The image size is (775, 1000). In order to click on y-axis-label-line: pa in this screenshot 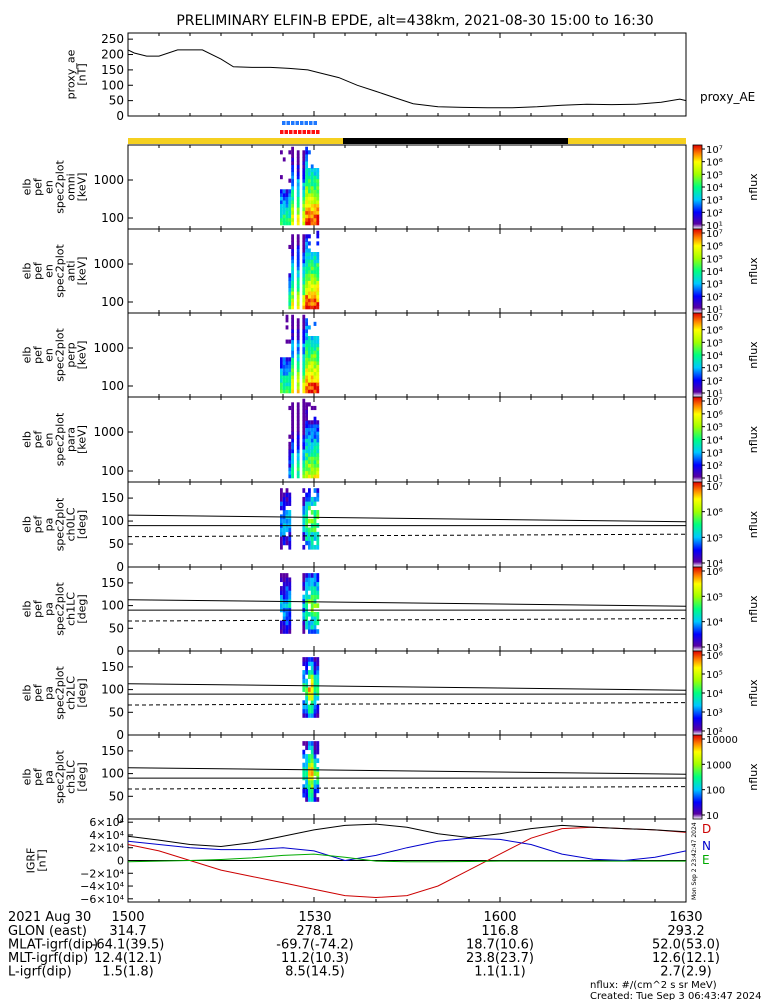, I will do `click(49, 777)`.